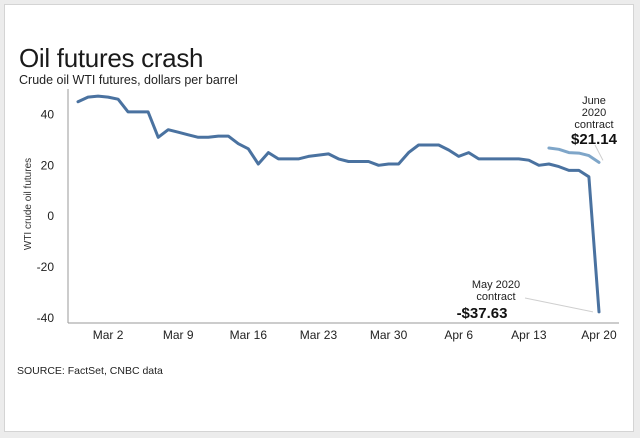  I want to click on may-contract-label: May 2020, so click(496, 285).